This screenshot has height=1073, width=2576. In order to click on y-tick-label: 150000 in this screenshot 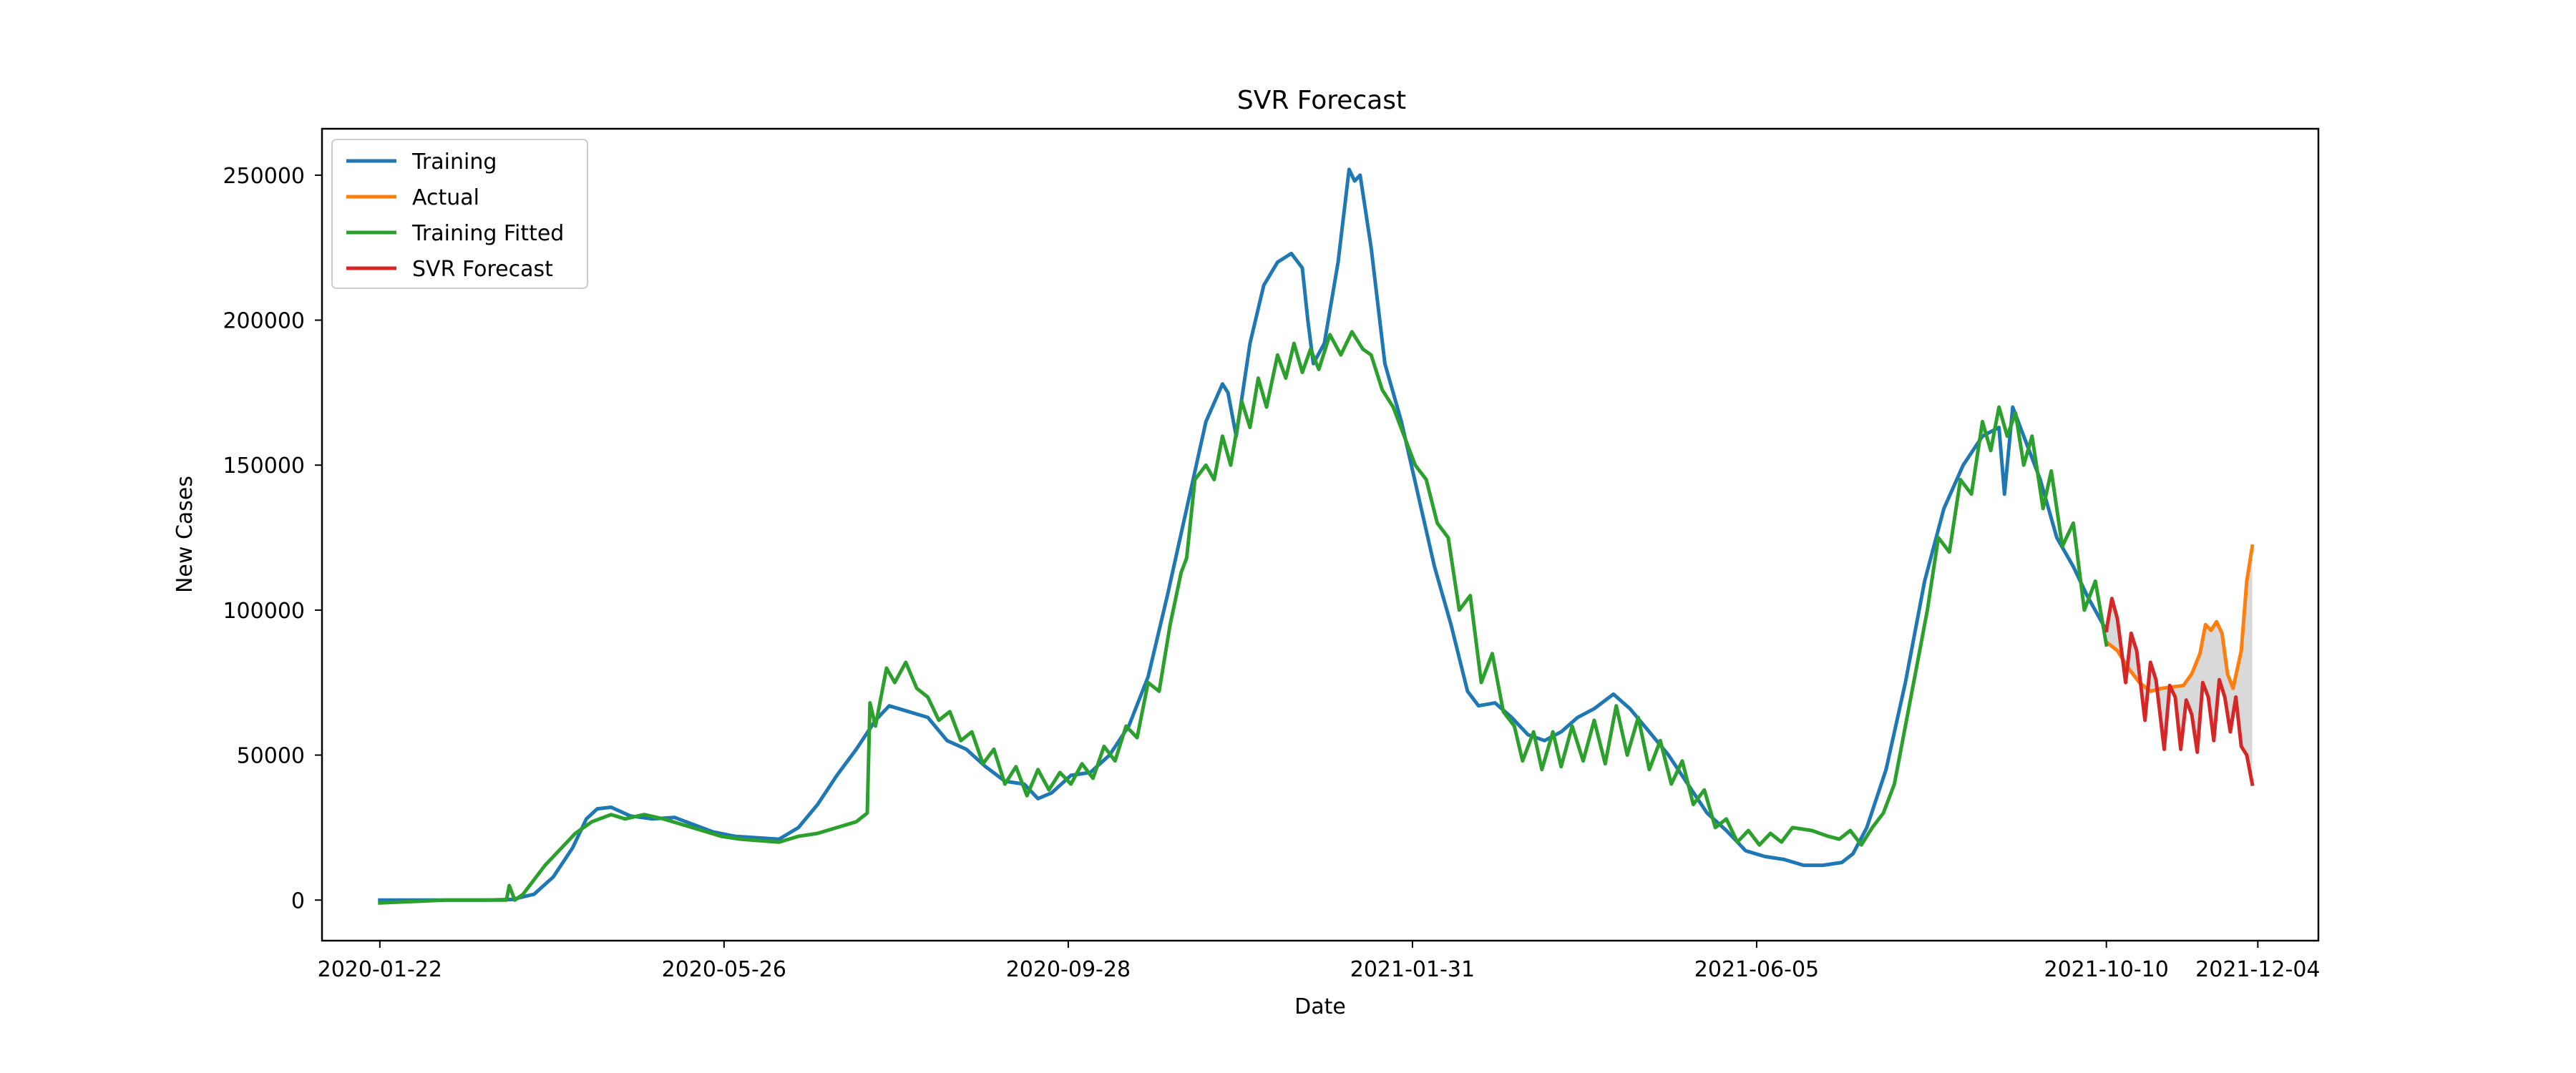, I will do `click(264, 466)`.